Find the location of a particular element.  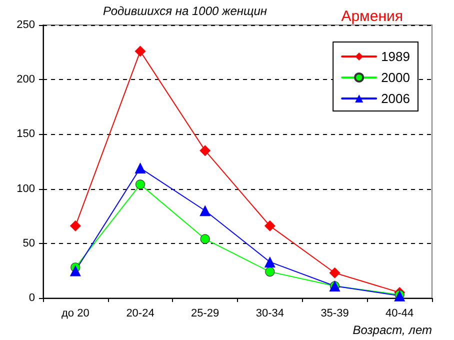

y-tick-label: 200 is located at coordinates (25, 80).